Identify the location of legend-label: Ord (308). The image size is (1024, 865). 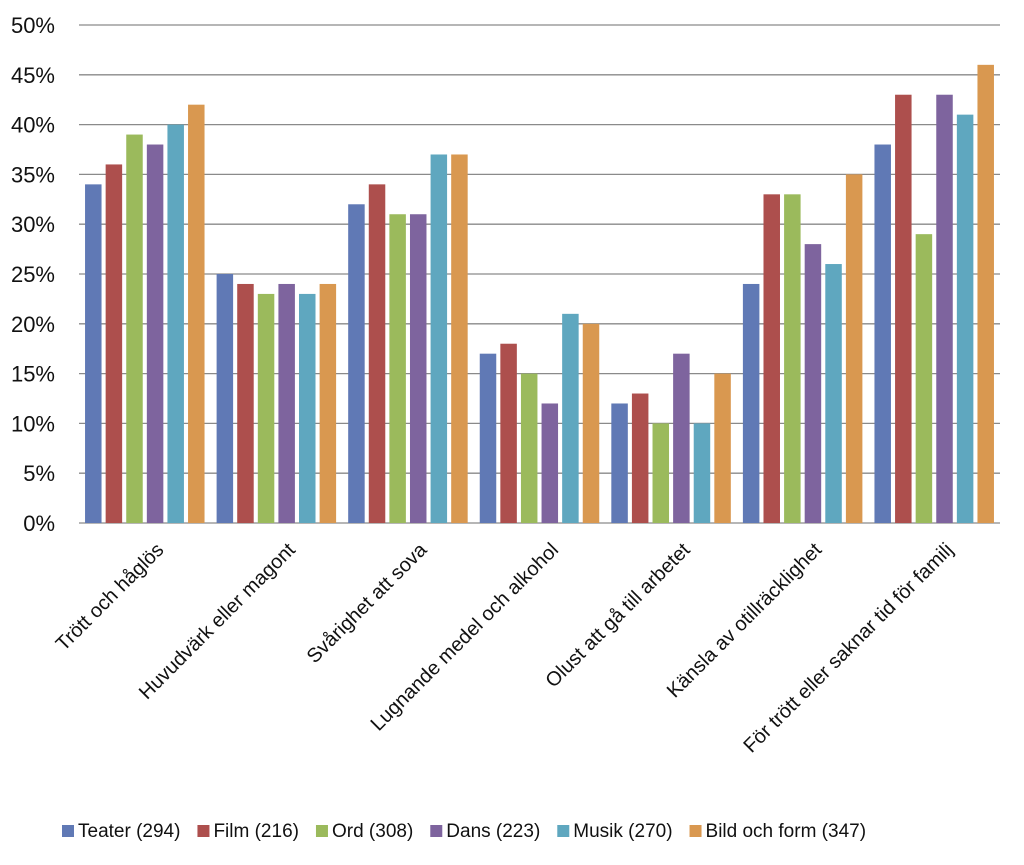
(372, 831).